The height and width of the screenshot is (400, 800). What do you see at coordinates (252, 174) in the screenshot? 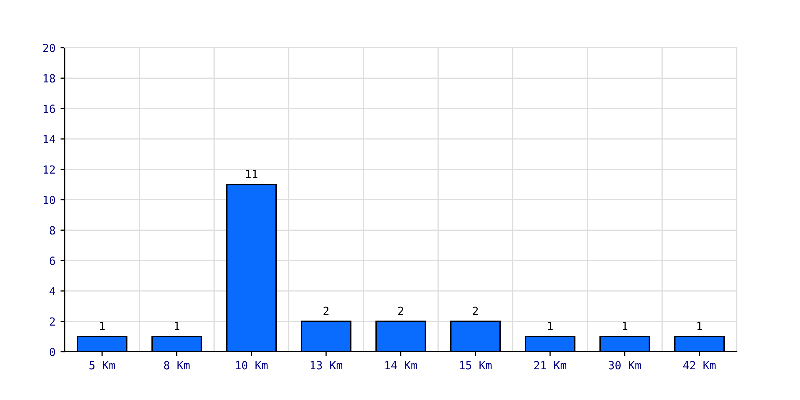
I see `data-label: 11` at bounding box center [252, 174].